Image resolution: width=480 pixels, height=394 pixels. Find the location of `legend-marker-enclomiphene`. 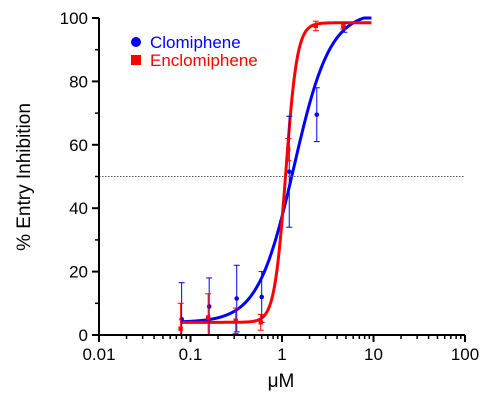

legend-marker-enclomiphene is located at coordinates (136, 60).